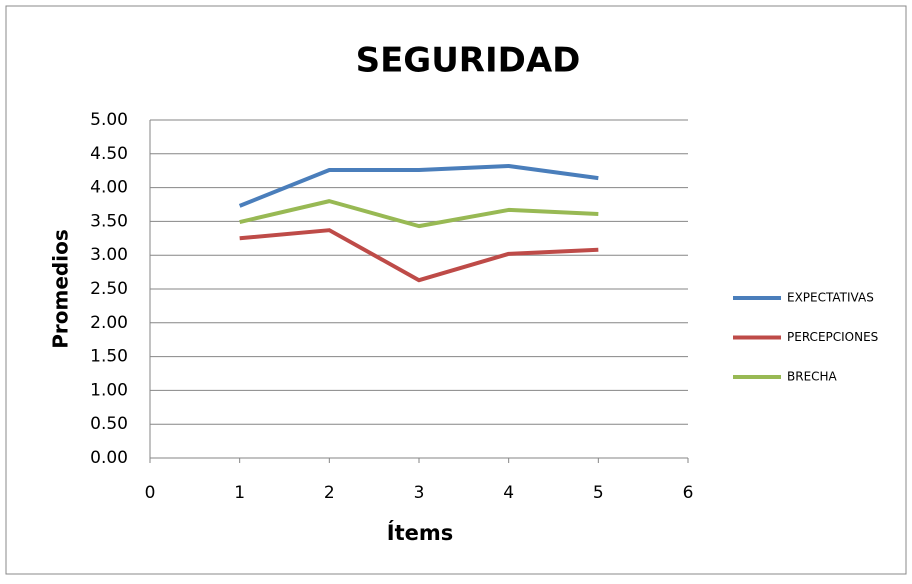  What do you see at coordinates (688, 493) in the screenshot?
I see `x-tick-label: 6` at bounding box center [688, 493].